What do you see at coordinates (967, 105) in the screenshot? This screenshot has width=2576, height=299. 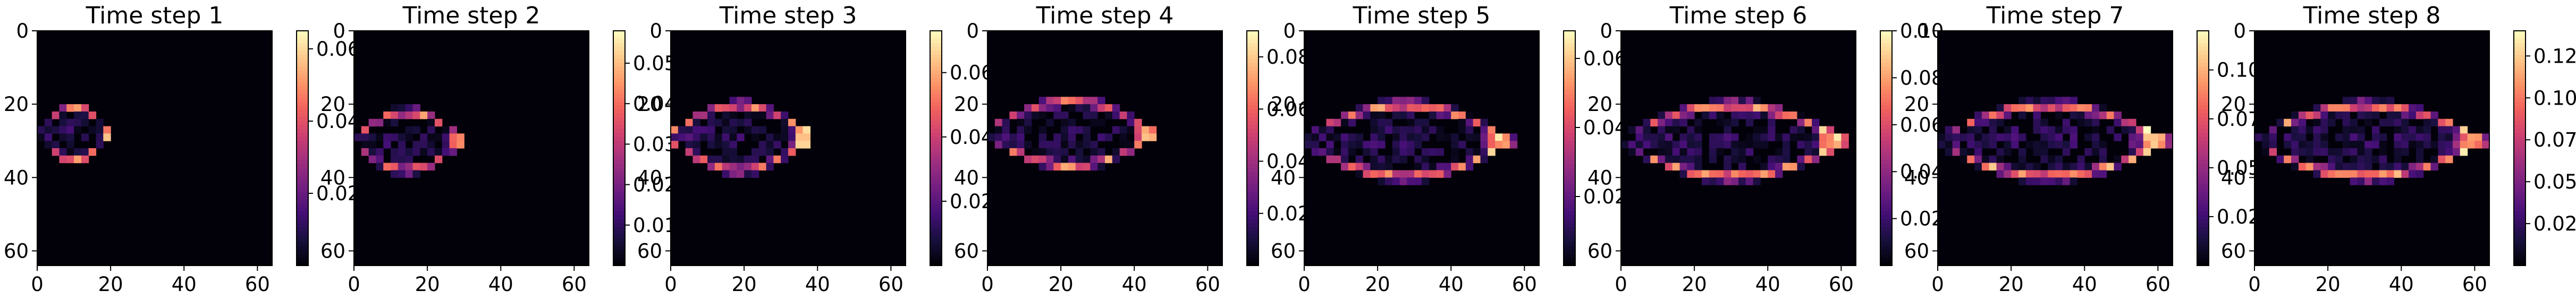 I see `y-tick-label: 20` at bounding box center [967, 105].